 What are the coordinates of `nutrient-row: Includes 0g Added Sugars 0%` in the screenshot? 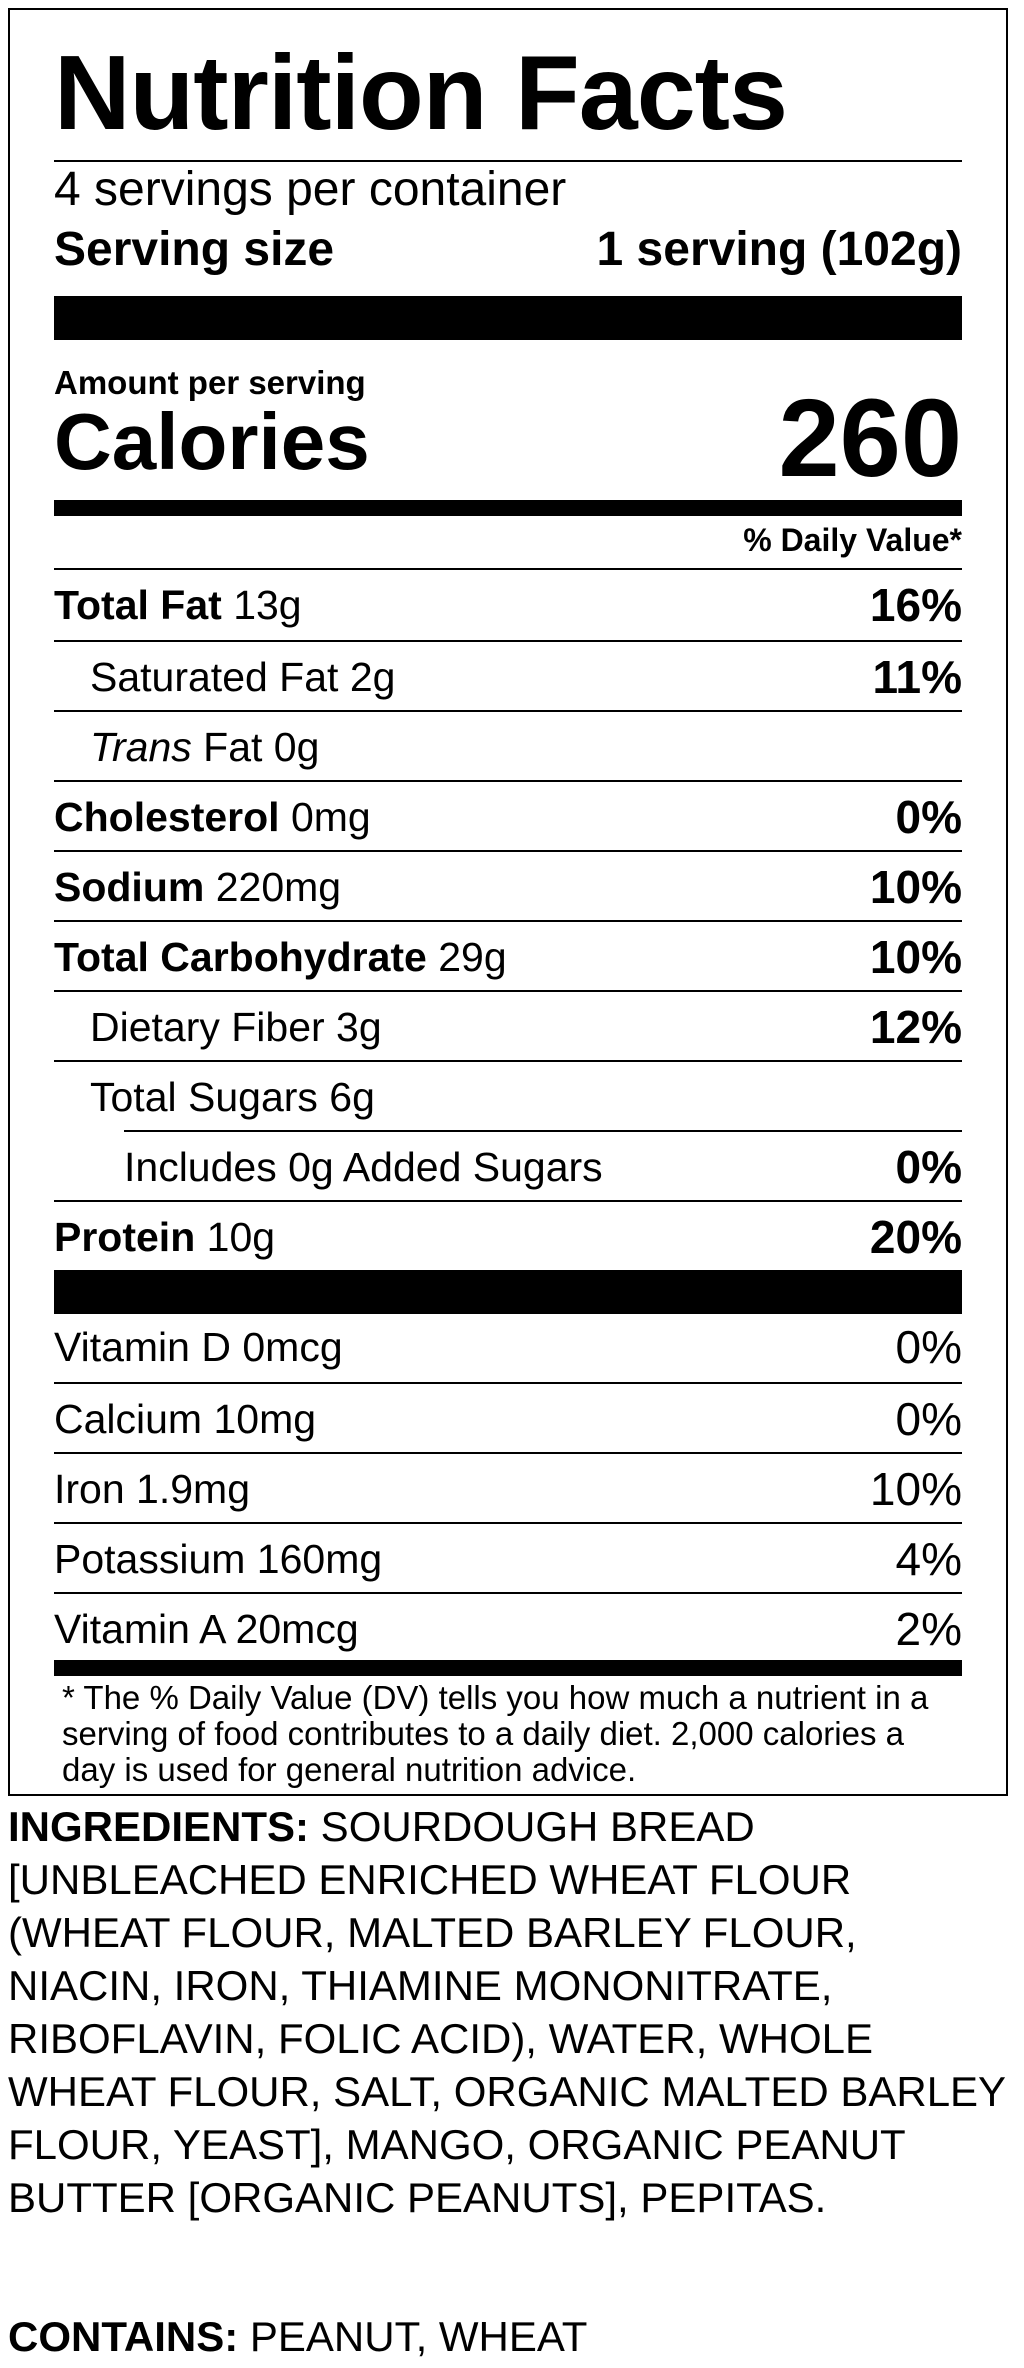 It's located at (508, 1167).